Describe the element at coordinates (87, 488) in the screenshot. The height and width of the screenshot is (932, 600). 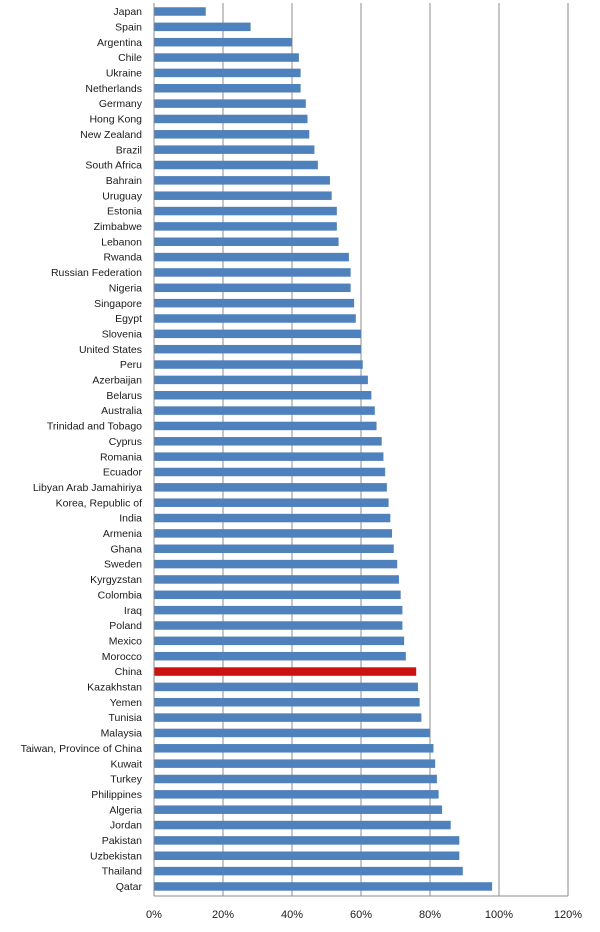
I see `category-label: Libyan Arab Jamahiriya` at that location.